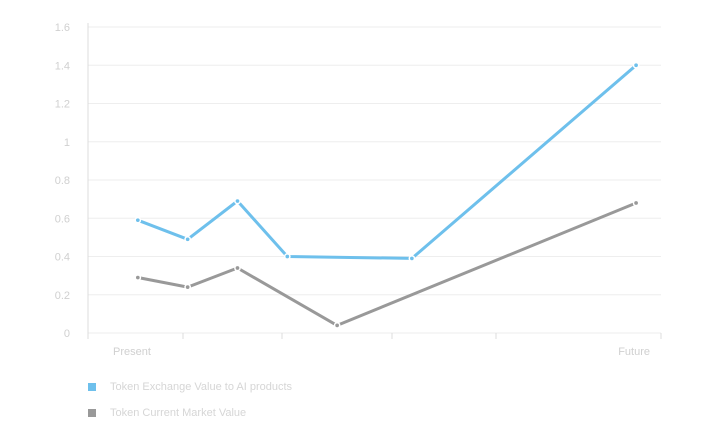 The height and width of the screenshot is (429, 720). Describe the element at coordinates (67, 143) in the screenshot. I see `y-tick-label: 1` at that location.